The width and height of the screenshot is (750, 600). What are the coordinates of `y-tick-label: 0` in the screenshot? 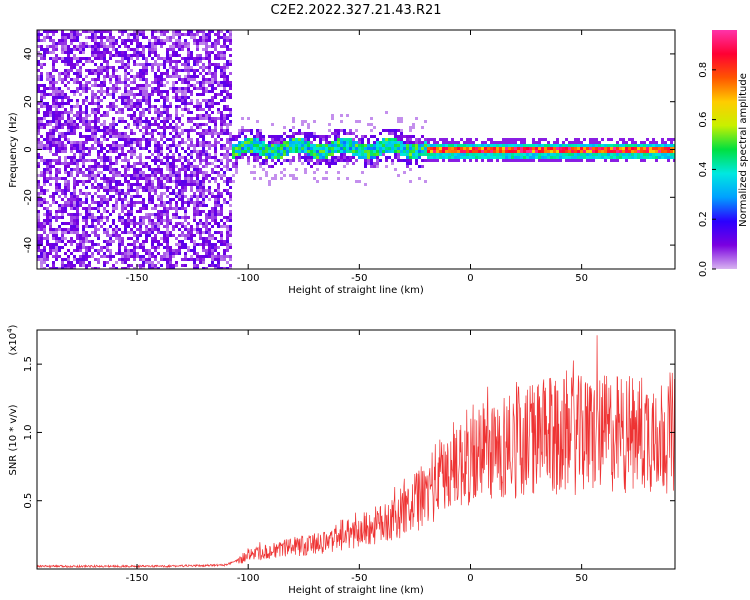 It's located at (28, 149).